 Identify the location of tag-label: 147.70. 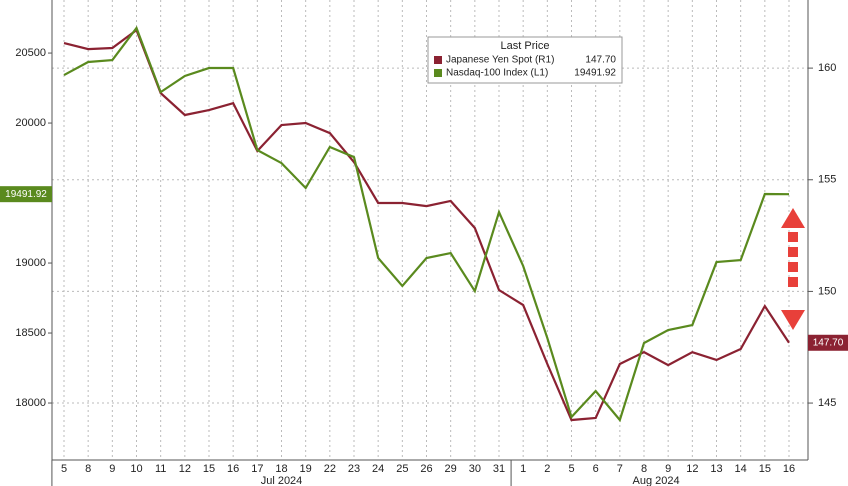
(828, 342).